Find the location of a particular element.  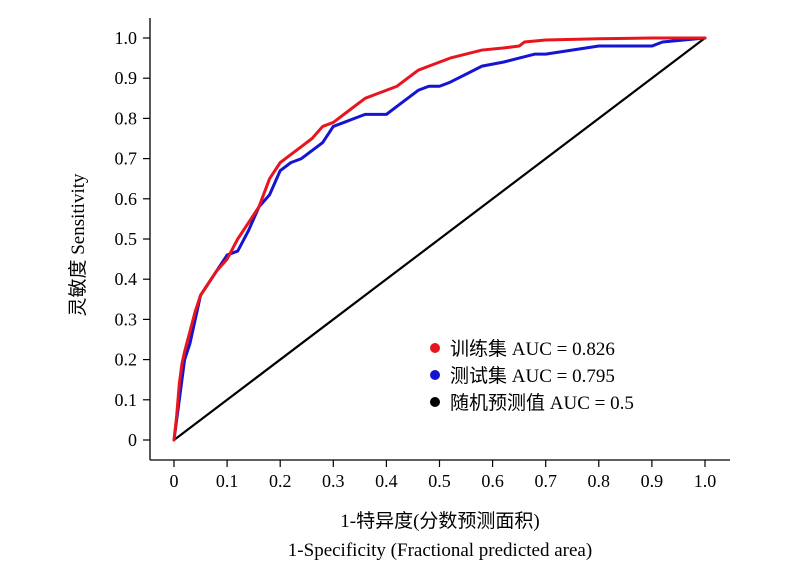

x-tick-label: 1.0 is located at coordinates (705, 481).